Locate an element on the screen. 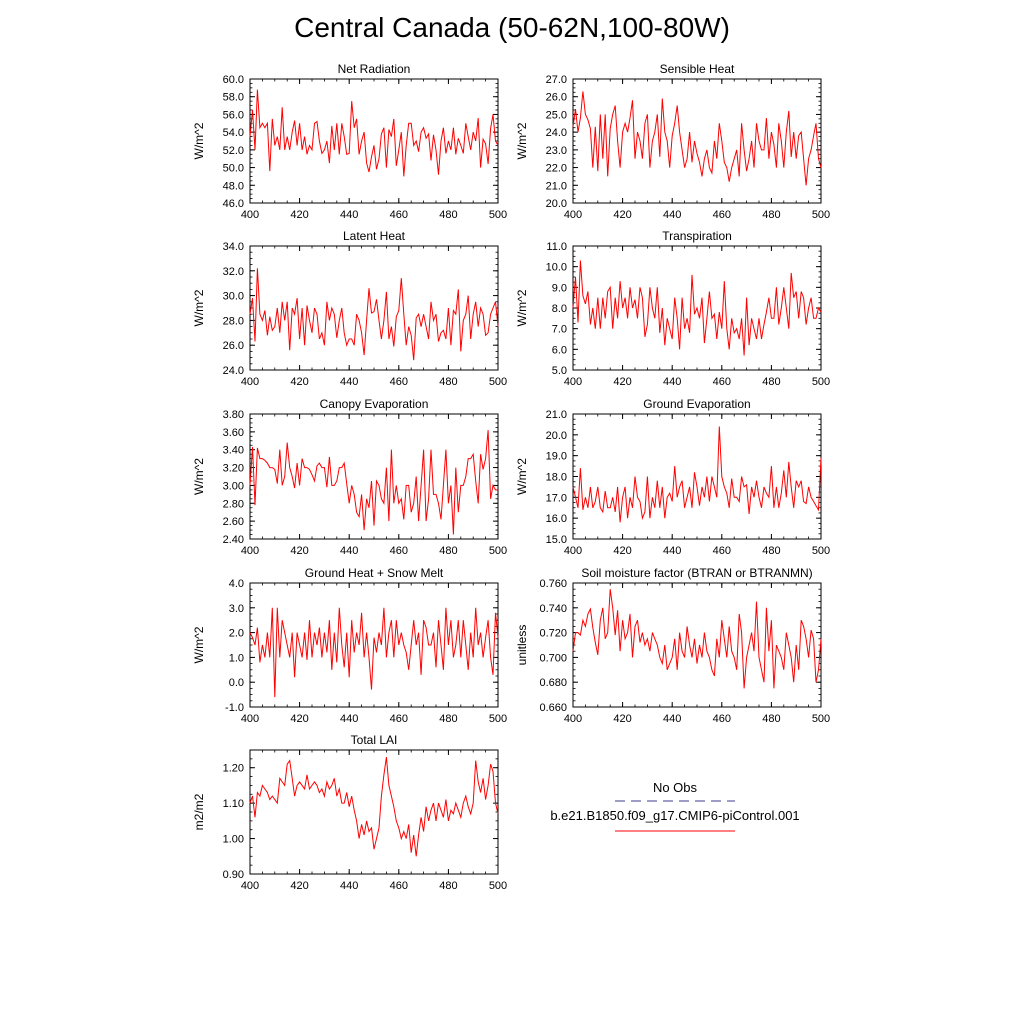 Image resolution: width=1024 pixels, height=1029 pixels. y-tick-label: 1.20 is located at coordinates (233, 769).